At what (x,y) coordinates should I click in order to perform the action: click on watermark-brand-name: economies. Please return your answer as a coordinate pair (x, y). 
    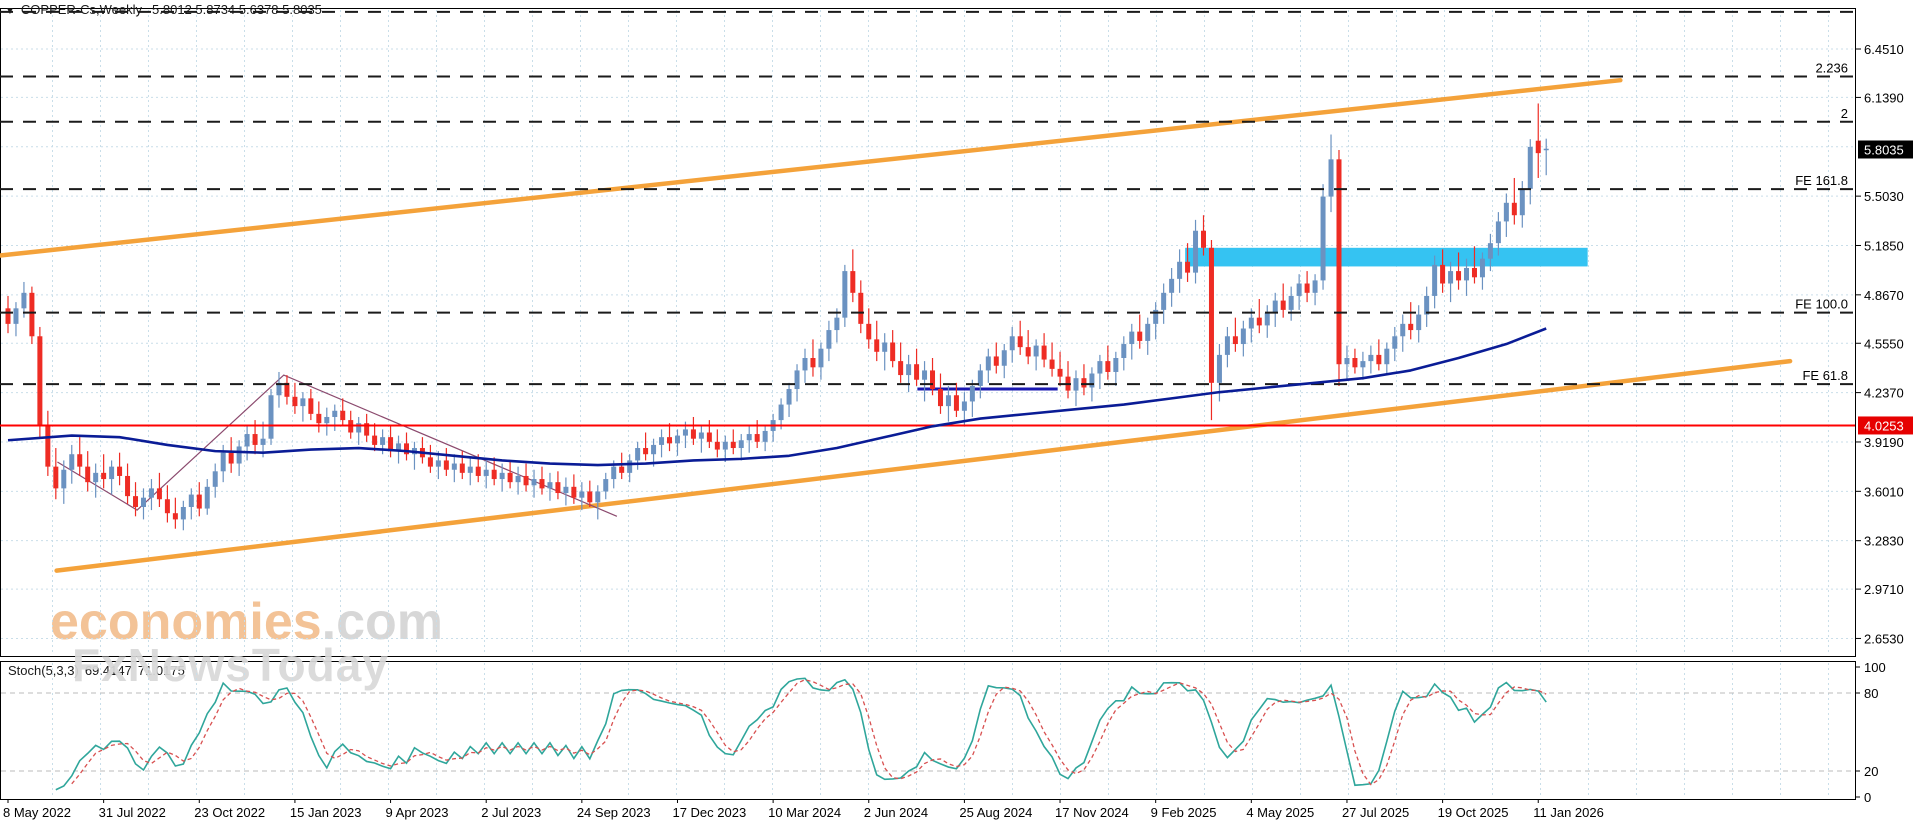
    Looking at the image, I should click on (186, 622).